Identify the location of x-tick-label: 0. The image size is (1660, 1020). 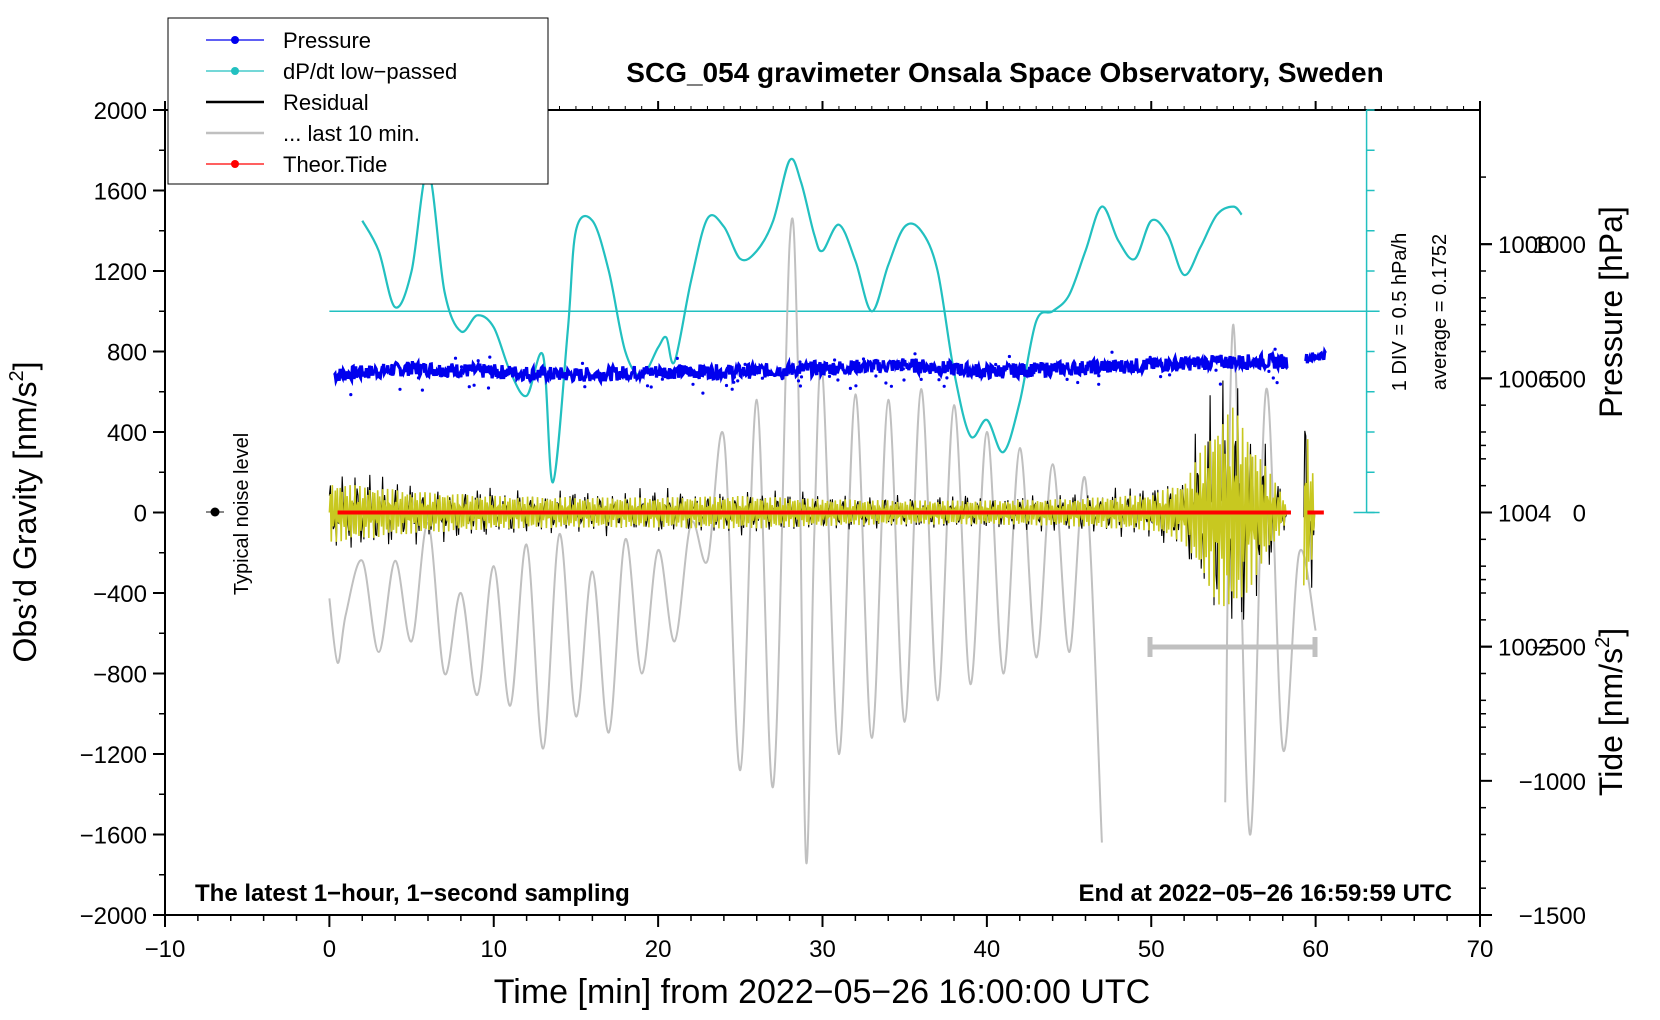
(329, 949).